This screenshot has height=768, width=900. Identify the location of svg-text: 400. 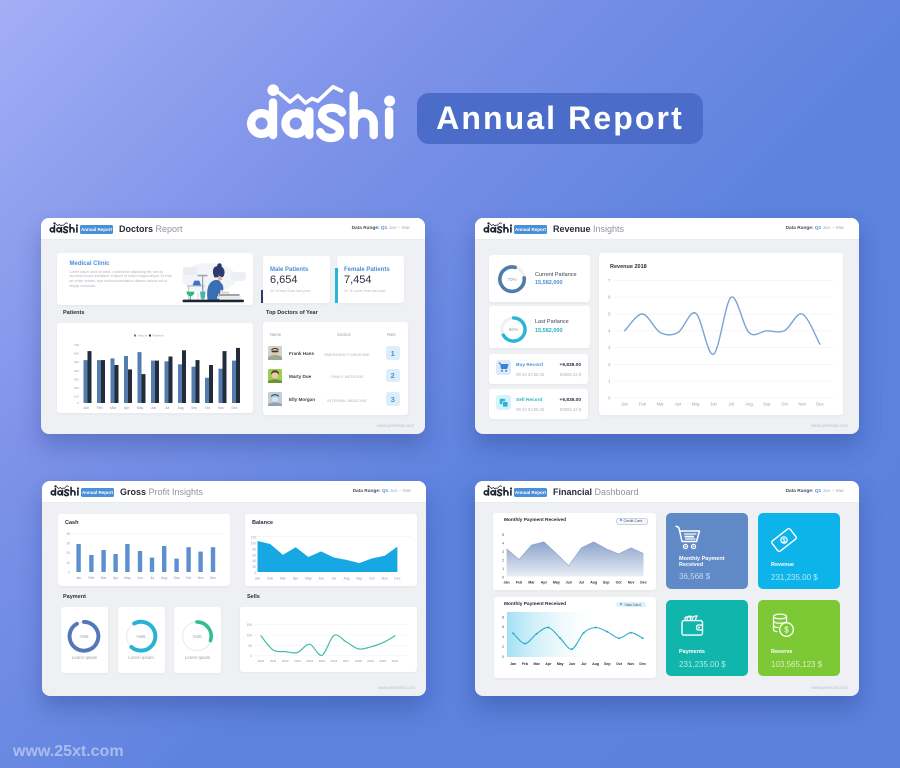
(76, 371).